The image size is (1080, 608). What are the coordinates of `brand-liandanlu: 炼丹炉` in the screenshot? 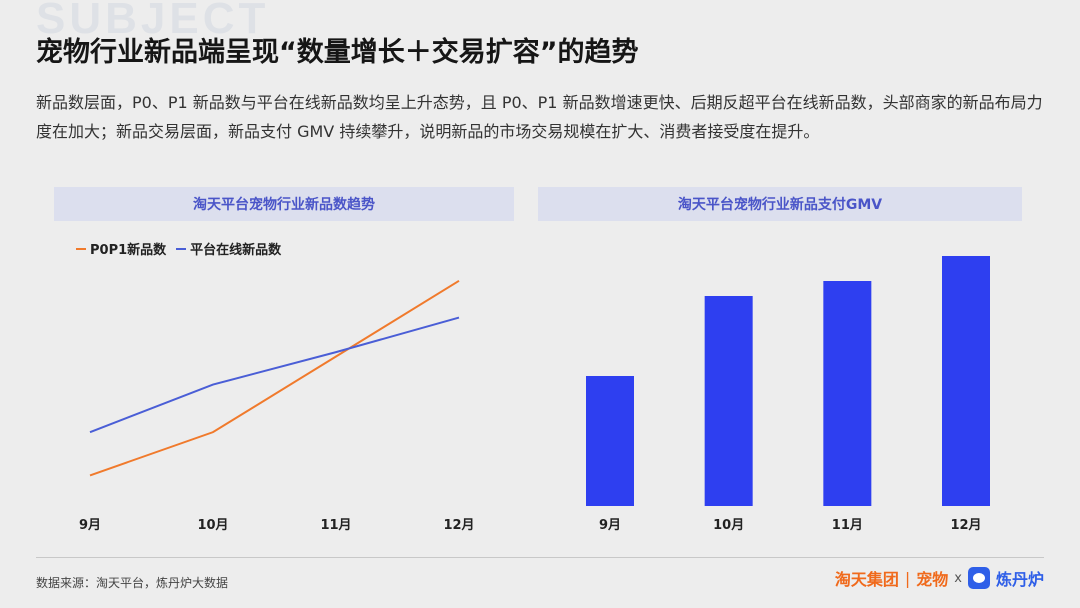 It's located at (1019, 579).